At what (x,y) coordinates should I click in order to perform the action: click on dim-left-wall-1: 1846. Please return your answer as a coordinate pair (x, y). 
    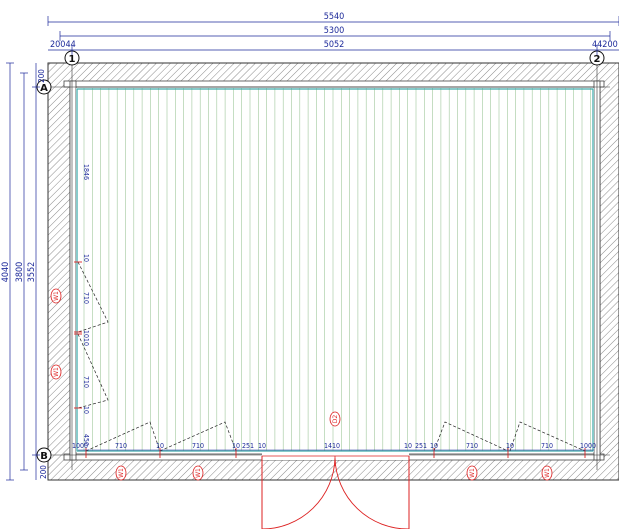
    Looking at the image, I should click on (86, 172).